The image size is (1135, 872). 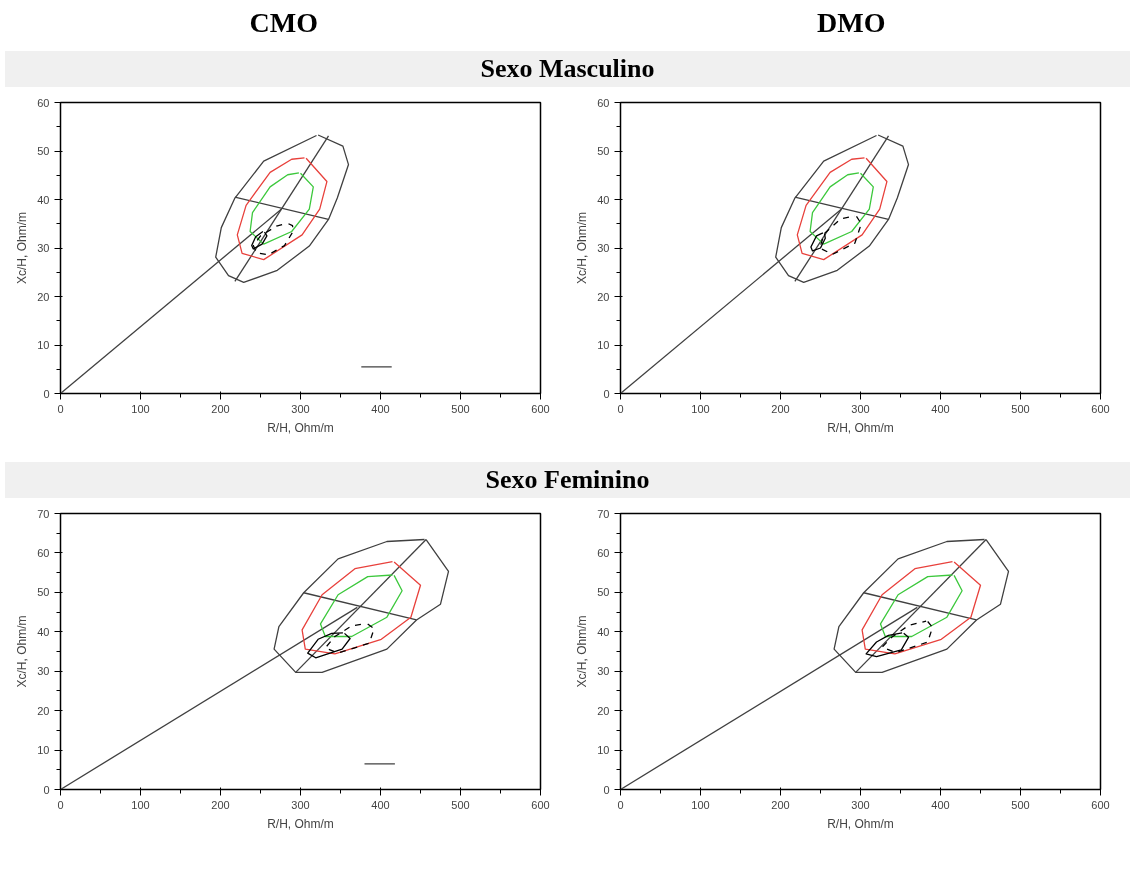 What do you see at coordinates (567, 69) in the screenshot?
I see `chart-subtitle: Sexo Masculino` at bounding box center [567, 69].